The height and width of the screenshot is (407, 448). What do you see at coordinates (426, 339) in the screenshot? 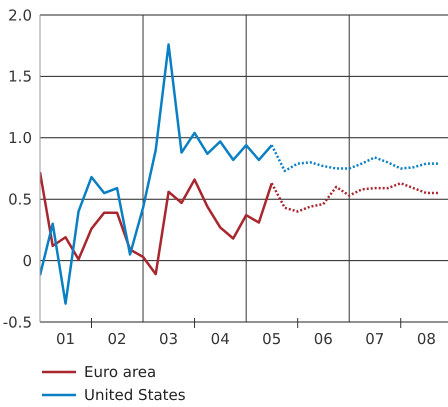
I see `x-tick-label: 08` at bounding box center [426, 339].